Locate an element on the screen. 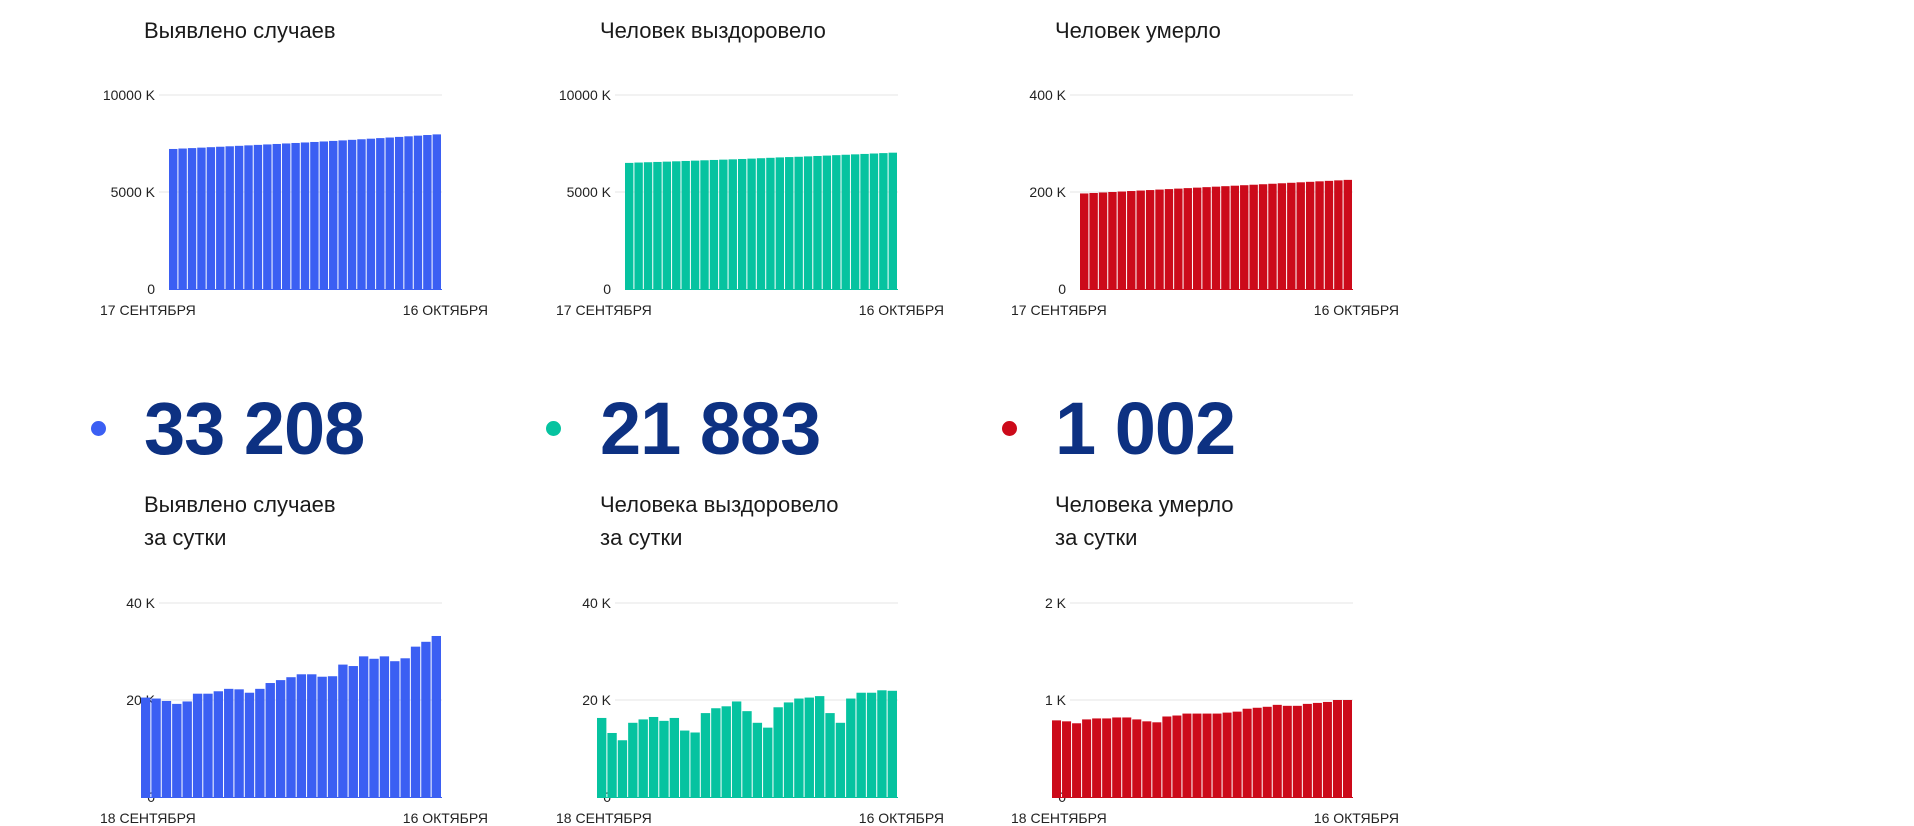 The image size is (1914, 826). x-tick-label-start: 17 СЕНТЯБРЯ is located at coordinates (604, 310).